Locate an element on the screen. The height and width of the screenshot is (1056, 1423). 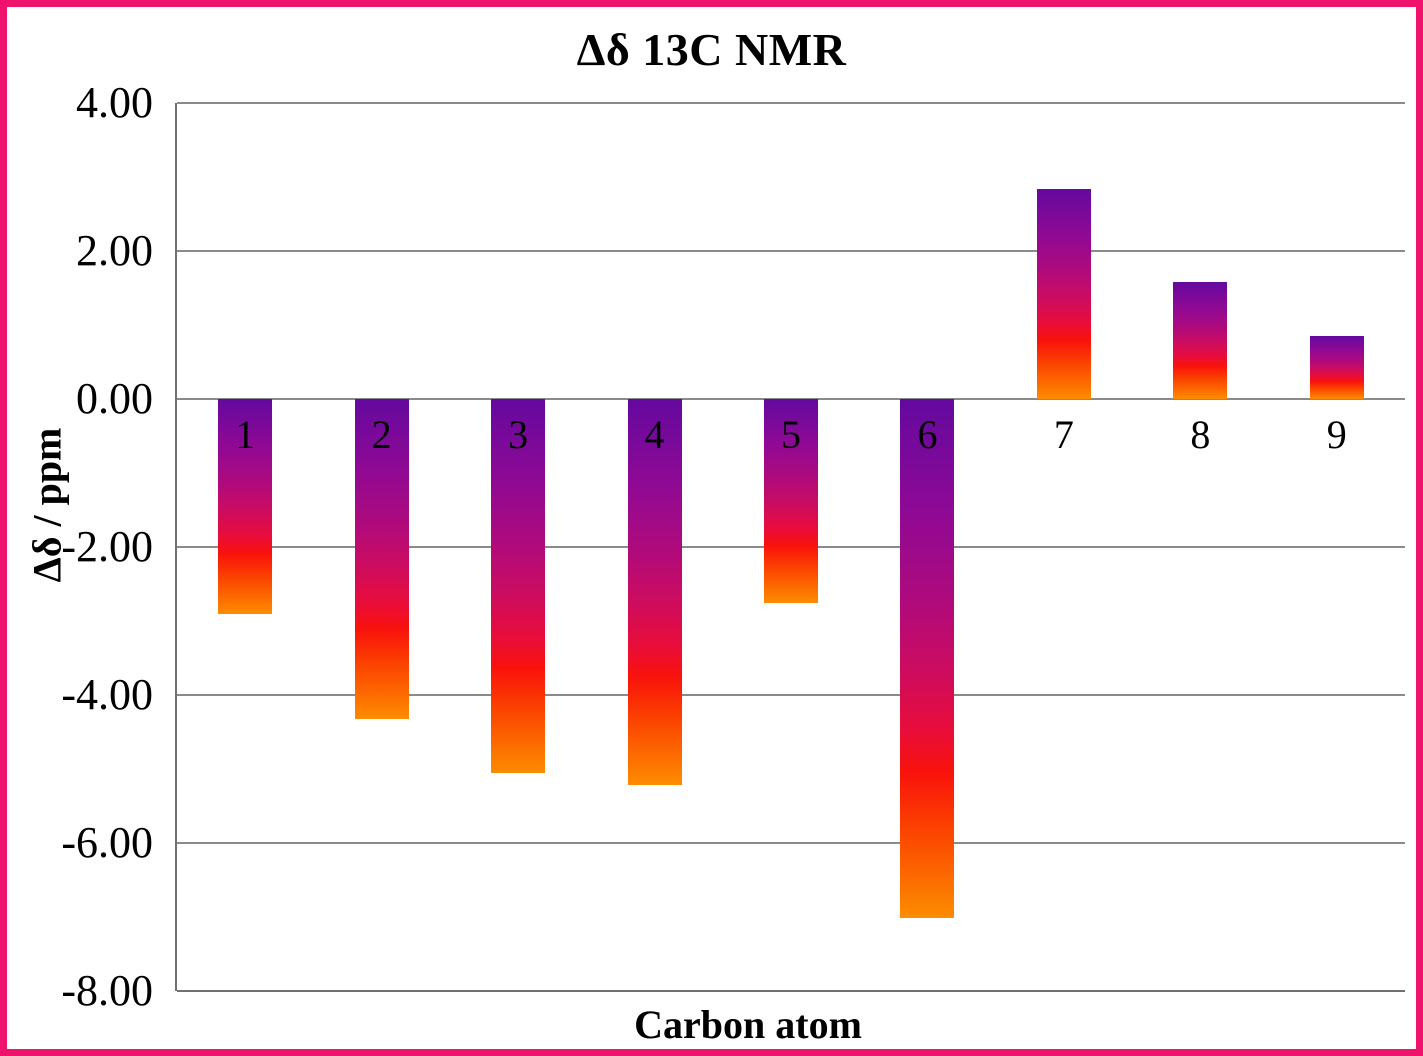
category-label-6: 6 is located at coordinates (927, 434).